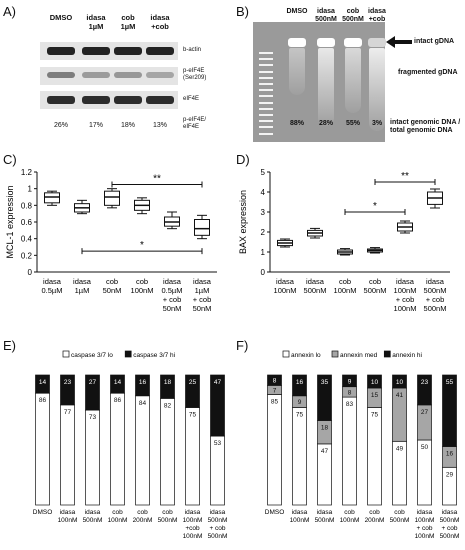  I want to click on blot-ratio: 17%, so click(95, 125).